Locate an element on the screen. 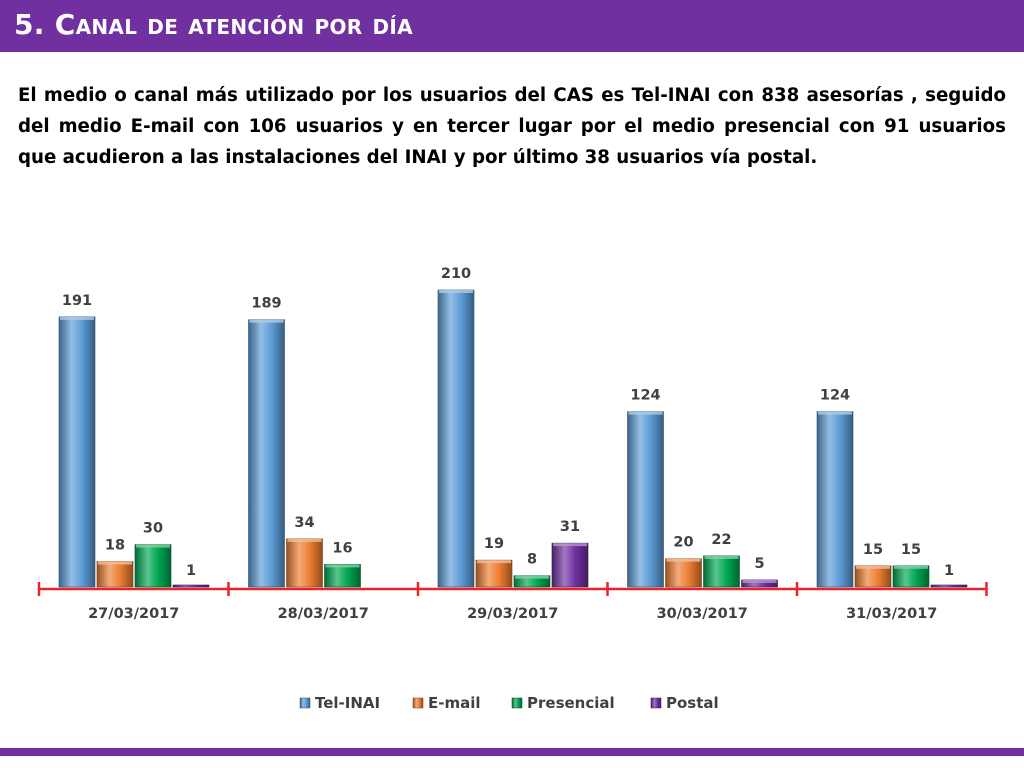 This screenshot has width=1024, height=768. x-tick-label-4: 31/03/2017 is located at coordinates (891, 614).